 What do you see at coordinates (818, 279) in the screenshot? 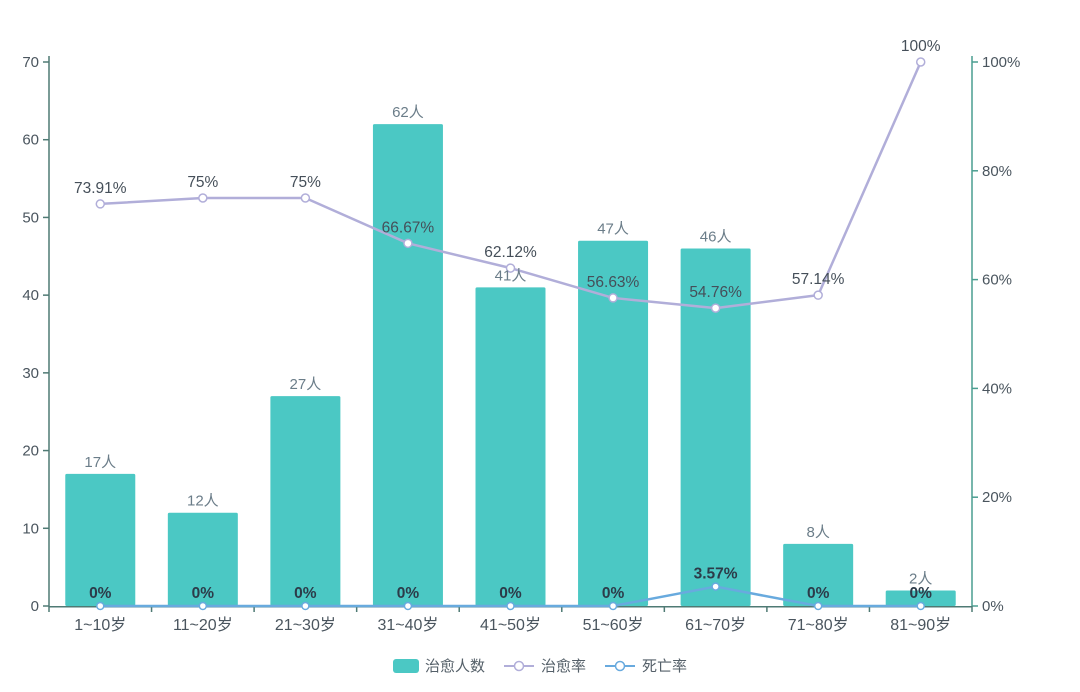
I see `cure-rate-value-label: 57.14%` at bounding box center [818, 279].